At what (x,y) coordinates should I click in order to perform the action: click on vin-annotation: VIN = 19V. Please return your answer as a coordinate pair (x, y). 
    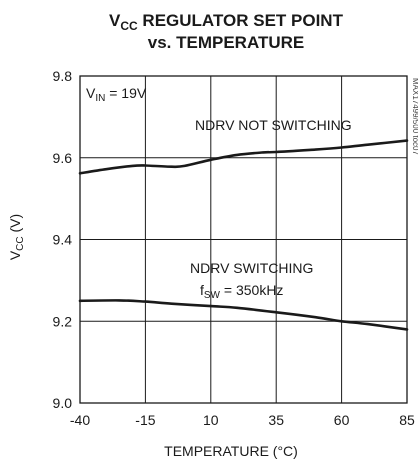
    Looking at the image, I should click on (116, 94).